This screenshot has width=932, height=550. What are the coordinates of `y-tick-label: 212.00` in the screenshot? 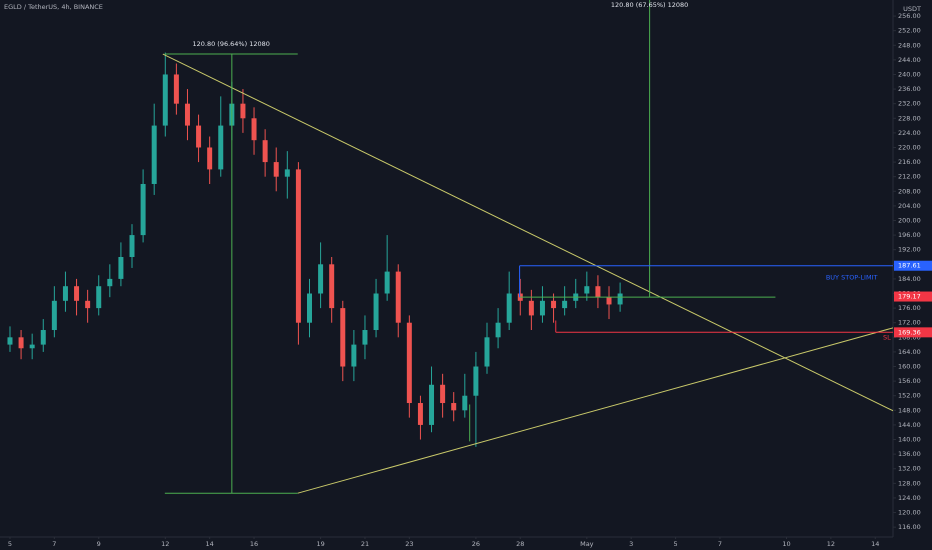 It's located at (909, 177).